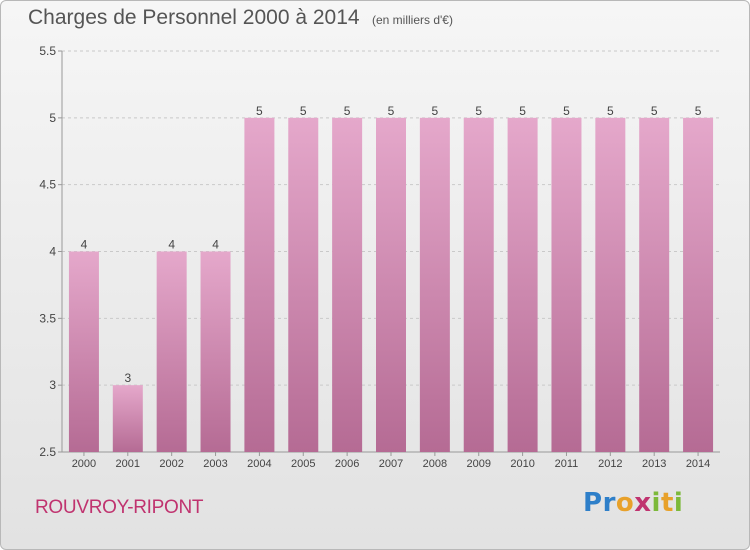  Describe the element at coordinates (127, 378) in the screenshot. I see `bar-value-label: 3` at that location.